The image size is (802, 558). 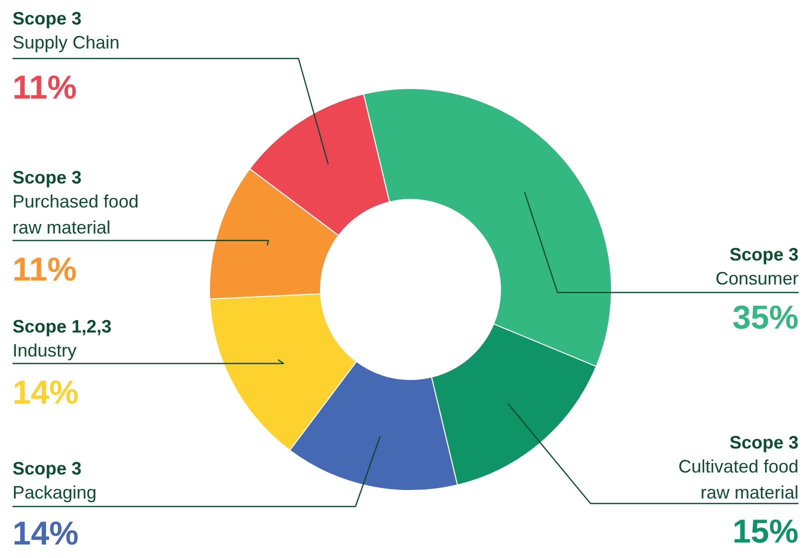 I want to click on slice-label: Scope 1,2,3 Industry, so click(x=62, y=338).